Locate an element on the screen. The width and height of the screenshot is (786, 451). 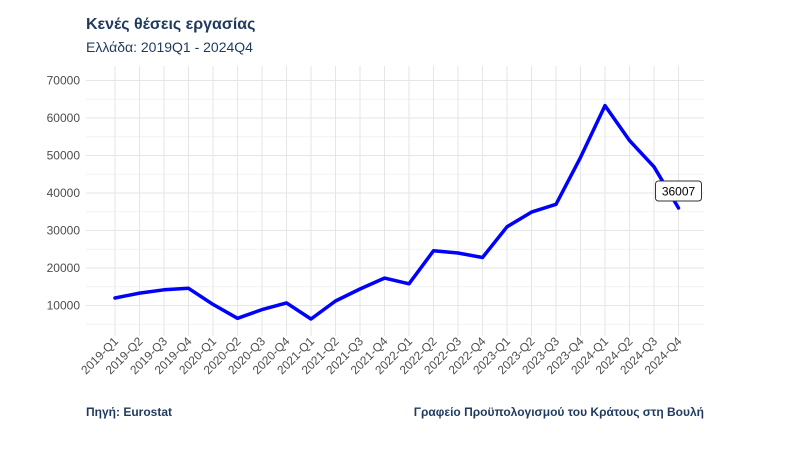
y-tick-label: 40000 is located at coordinates (64, 193).